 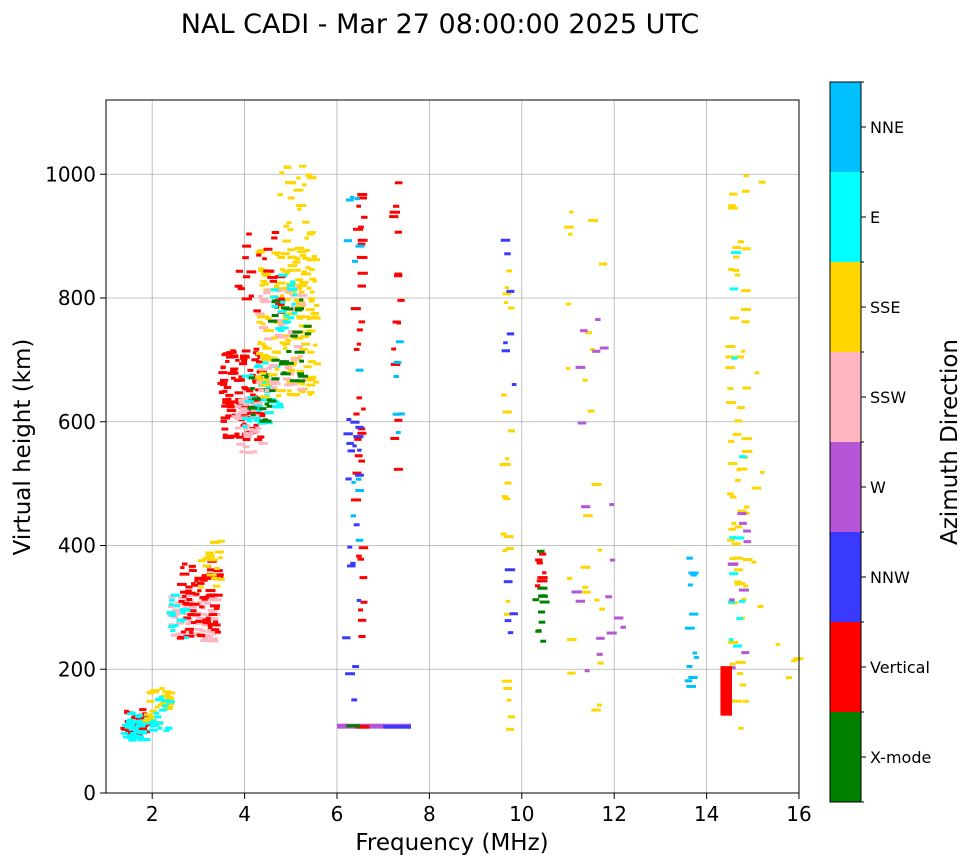 What do you see at coordinates (77, 546) in the screenshot?
I see `y-tick-label: 400` at bounding box center [77, 546].